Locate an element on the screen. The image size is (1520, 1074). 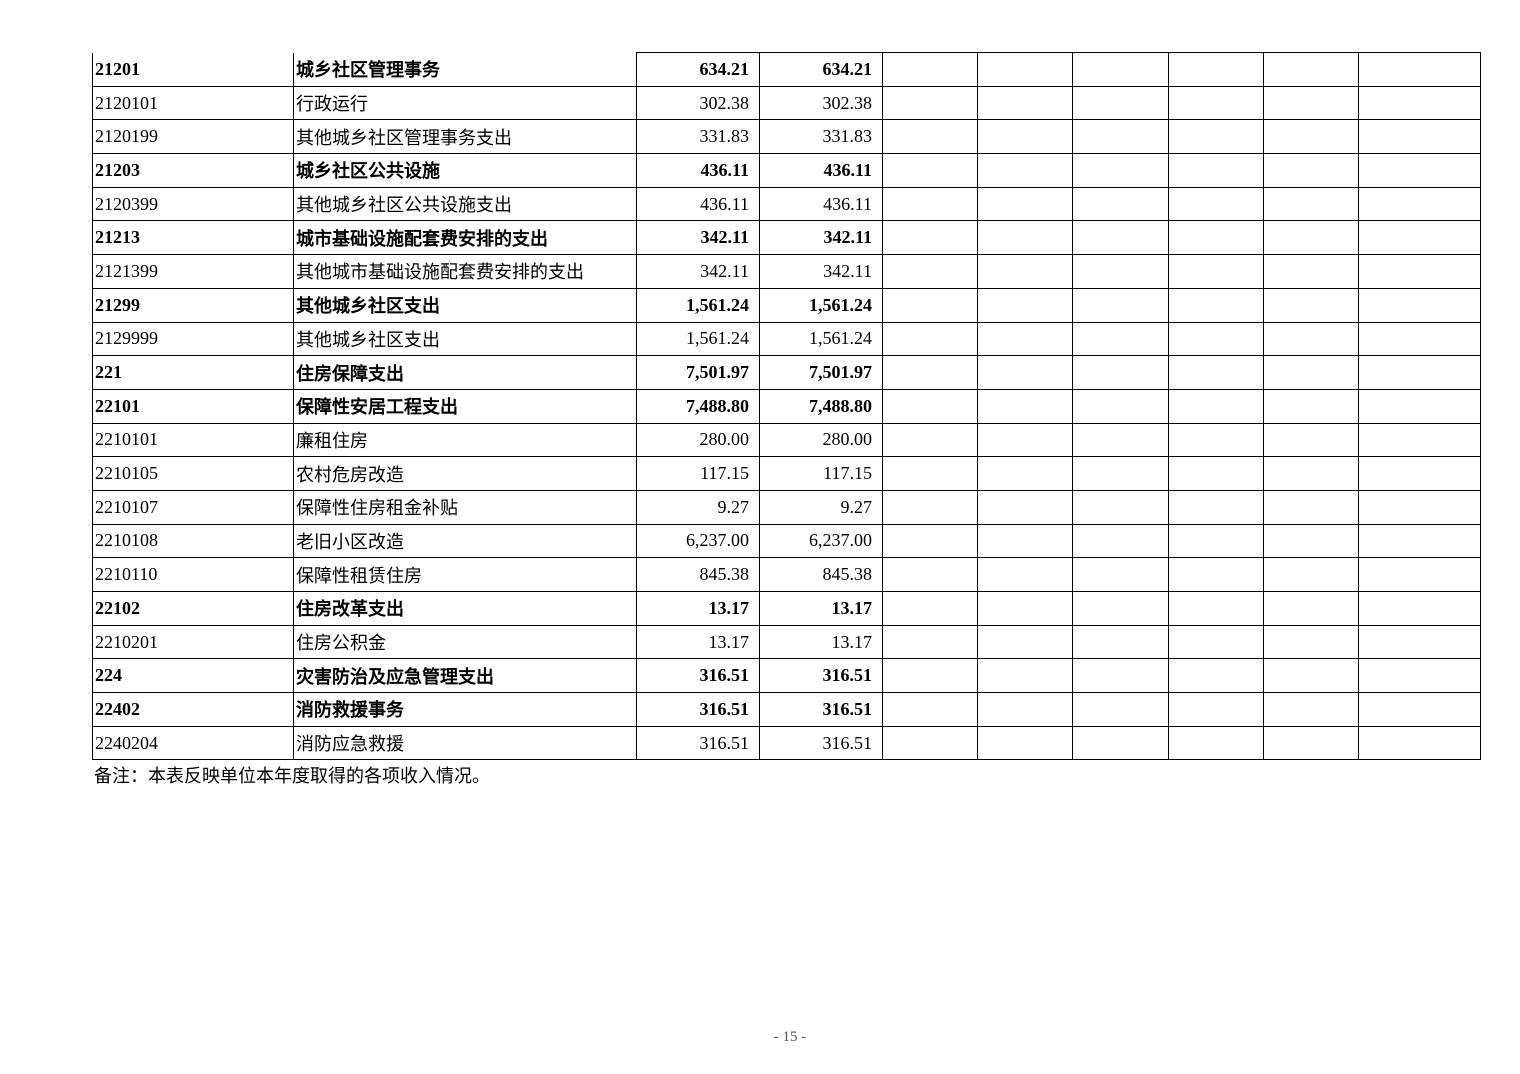
name-cell: 城市基础设施配套费安排的支出 is located at coordinates (465, 238).